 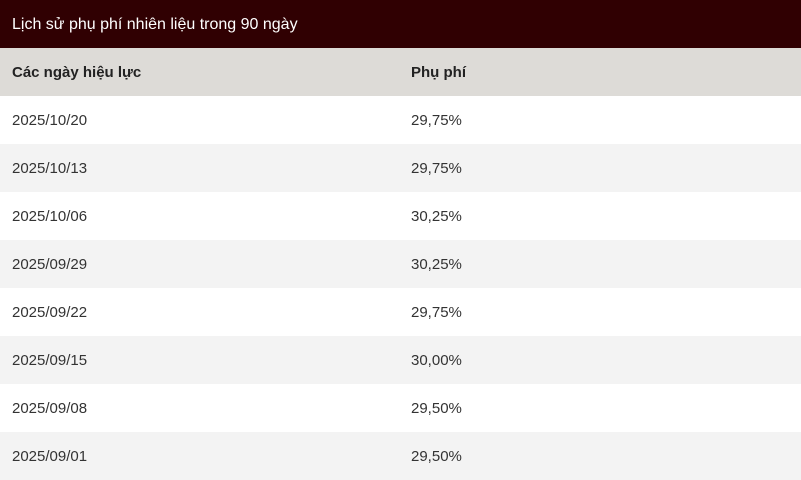 What do you see at coordinates (50, 456) in the screenshot?
I see `effective-date-cell: 2025/09/01` at bounding box center [50, 456].